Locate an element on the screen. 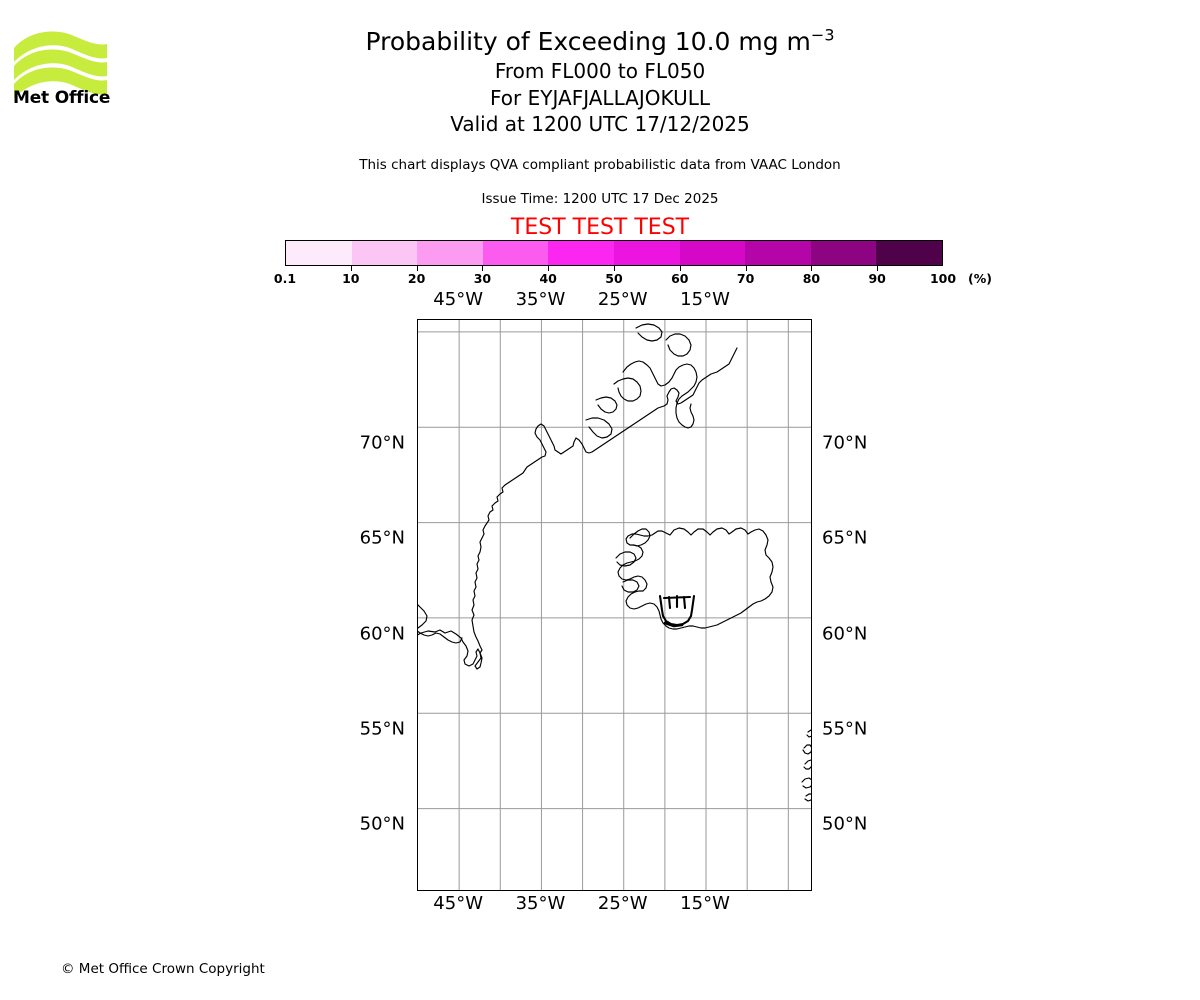 The height and width of the screenshot is (1000, 1200). colorbar-label-20: 20 is located at coordinates (416, 278).